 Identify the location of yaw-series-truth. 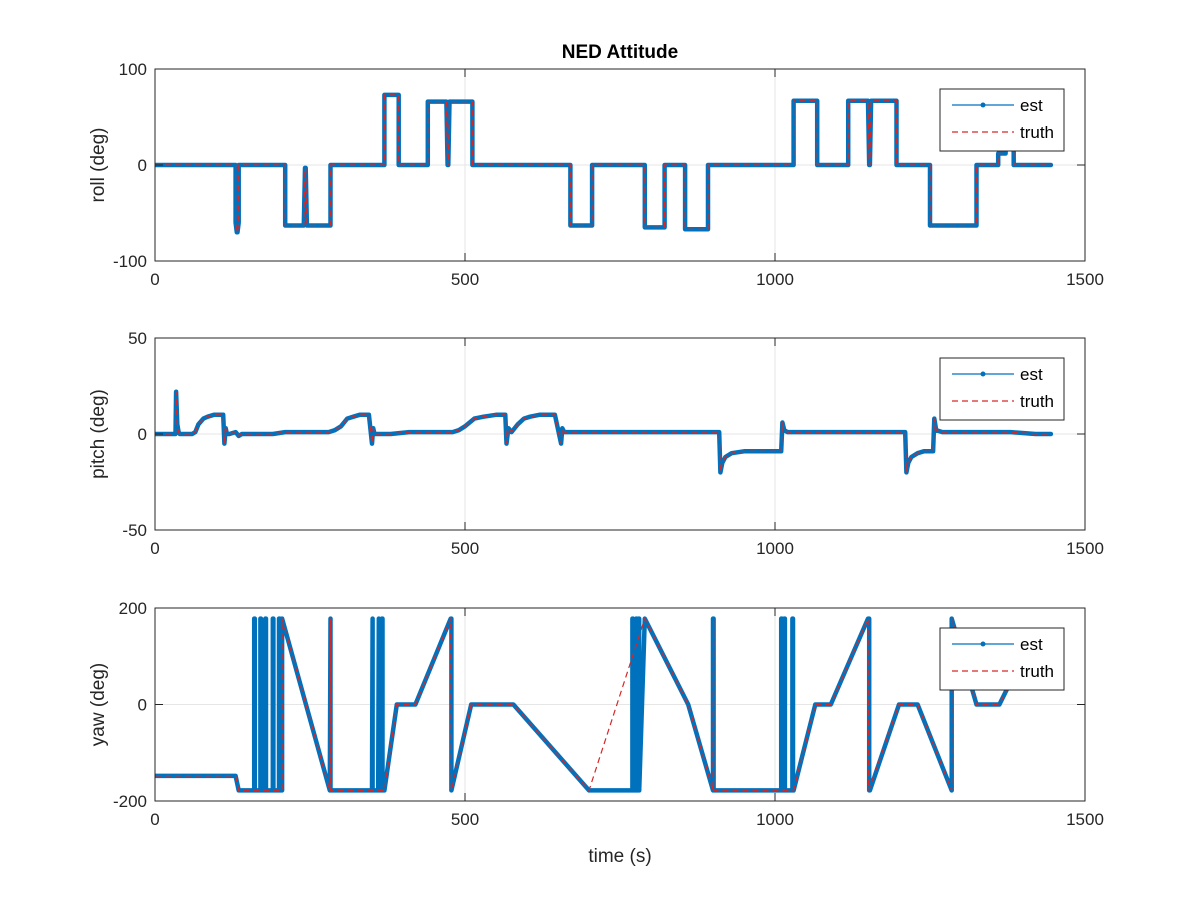
(585, 704).